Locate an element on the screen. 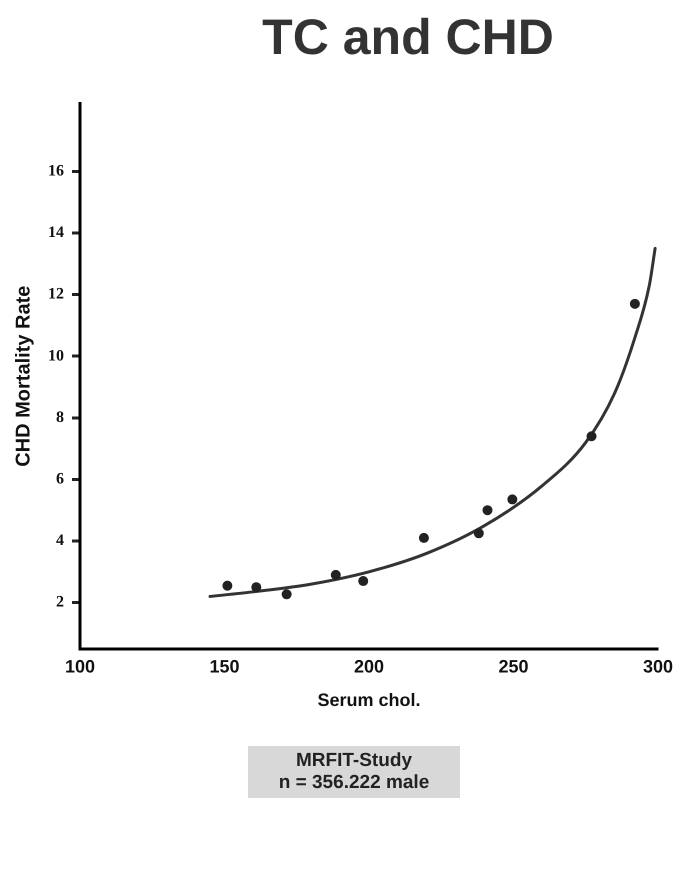 The width and height of the screenshot is (696, 870). x-tick-label: 100 is located at coordinates (80, 666).